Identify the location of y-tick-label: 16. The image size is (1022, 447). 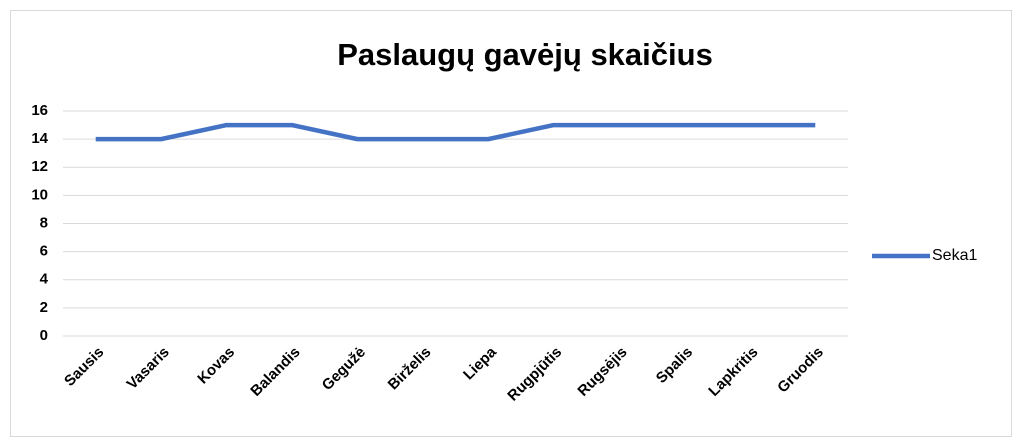
(39, 110).